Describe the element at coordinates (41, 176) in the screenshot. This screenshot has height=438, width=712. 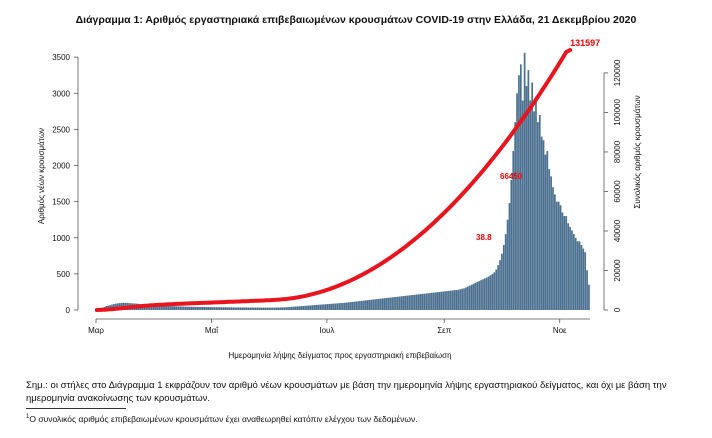
I see `y-axis-label: Αριθμός νέων κρουσμάτων` at that location.